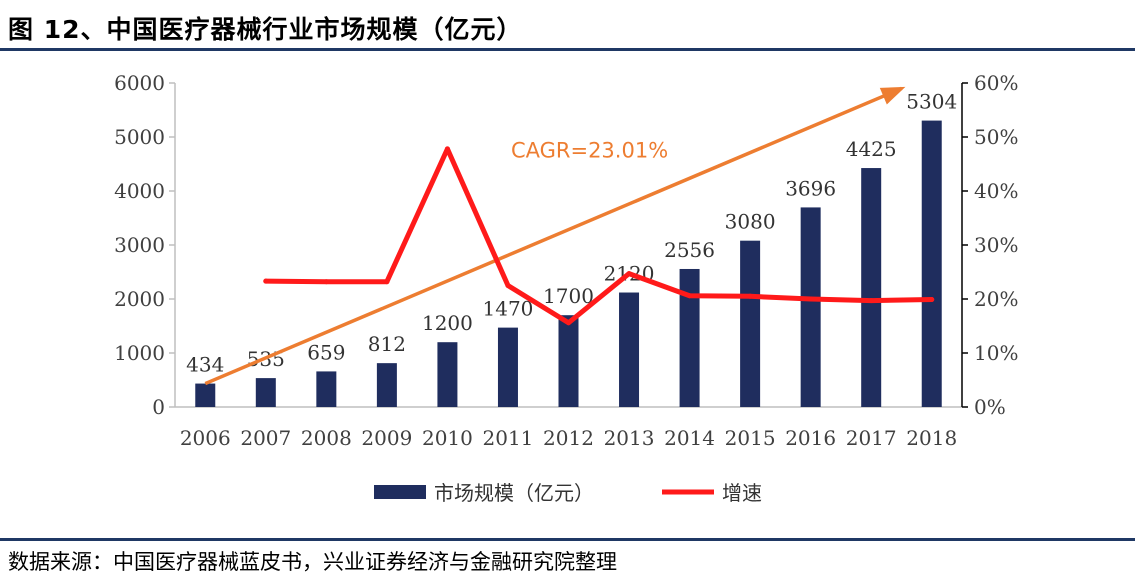 This screenshot has width=1135, height=586. Describe the element at coordinates (139, 137) in the screenshot. I see `left-axis-tick-label: 5000` at that location.